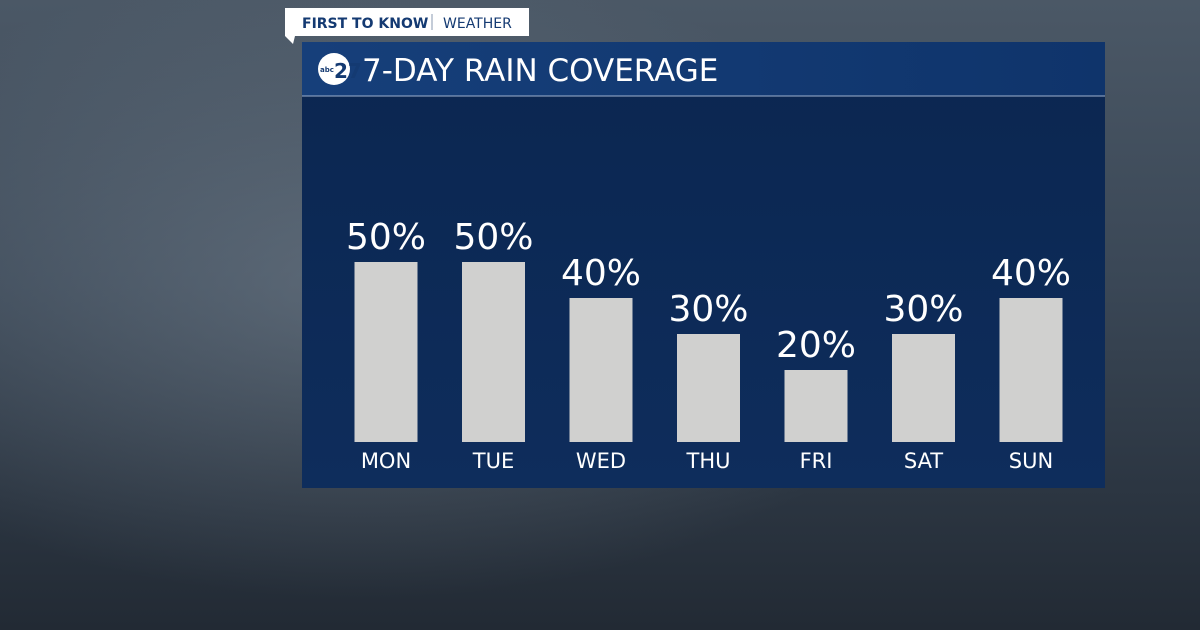 This screenshot has width=1200, height=630. I want to click on category-label: TUE, so click(493, 461).